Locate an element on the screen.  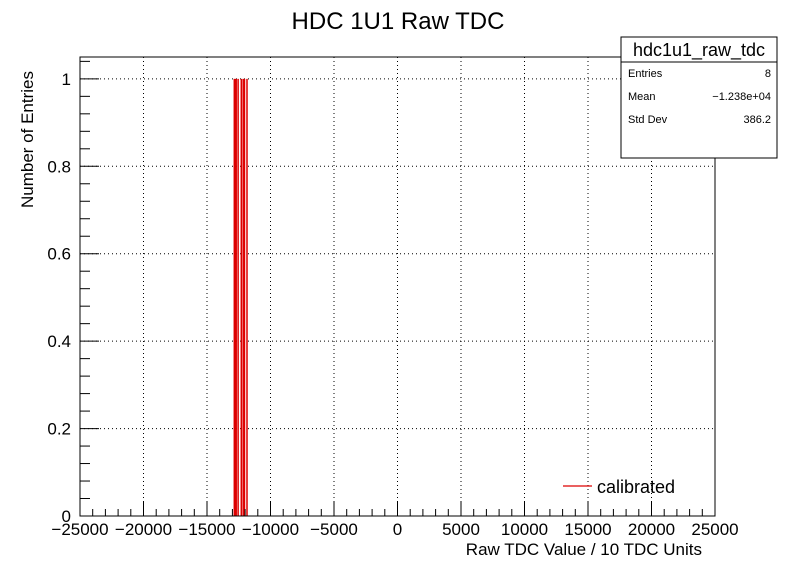
x-tick-label-0: −25000 is located at coordinates (79, 529).